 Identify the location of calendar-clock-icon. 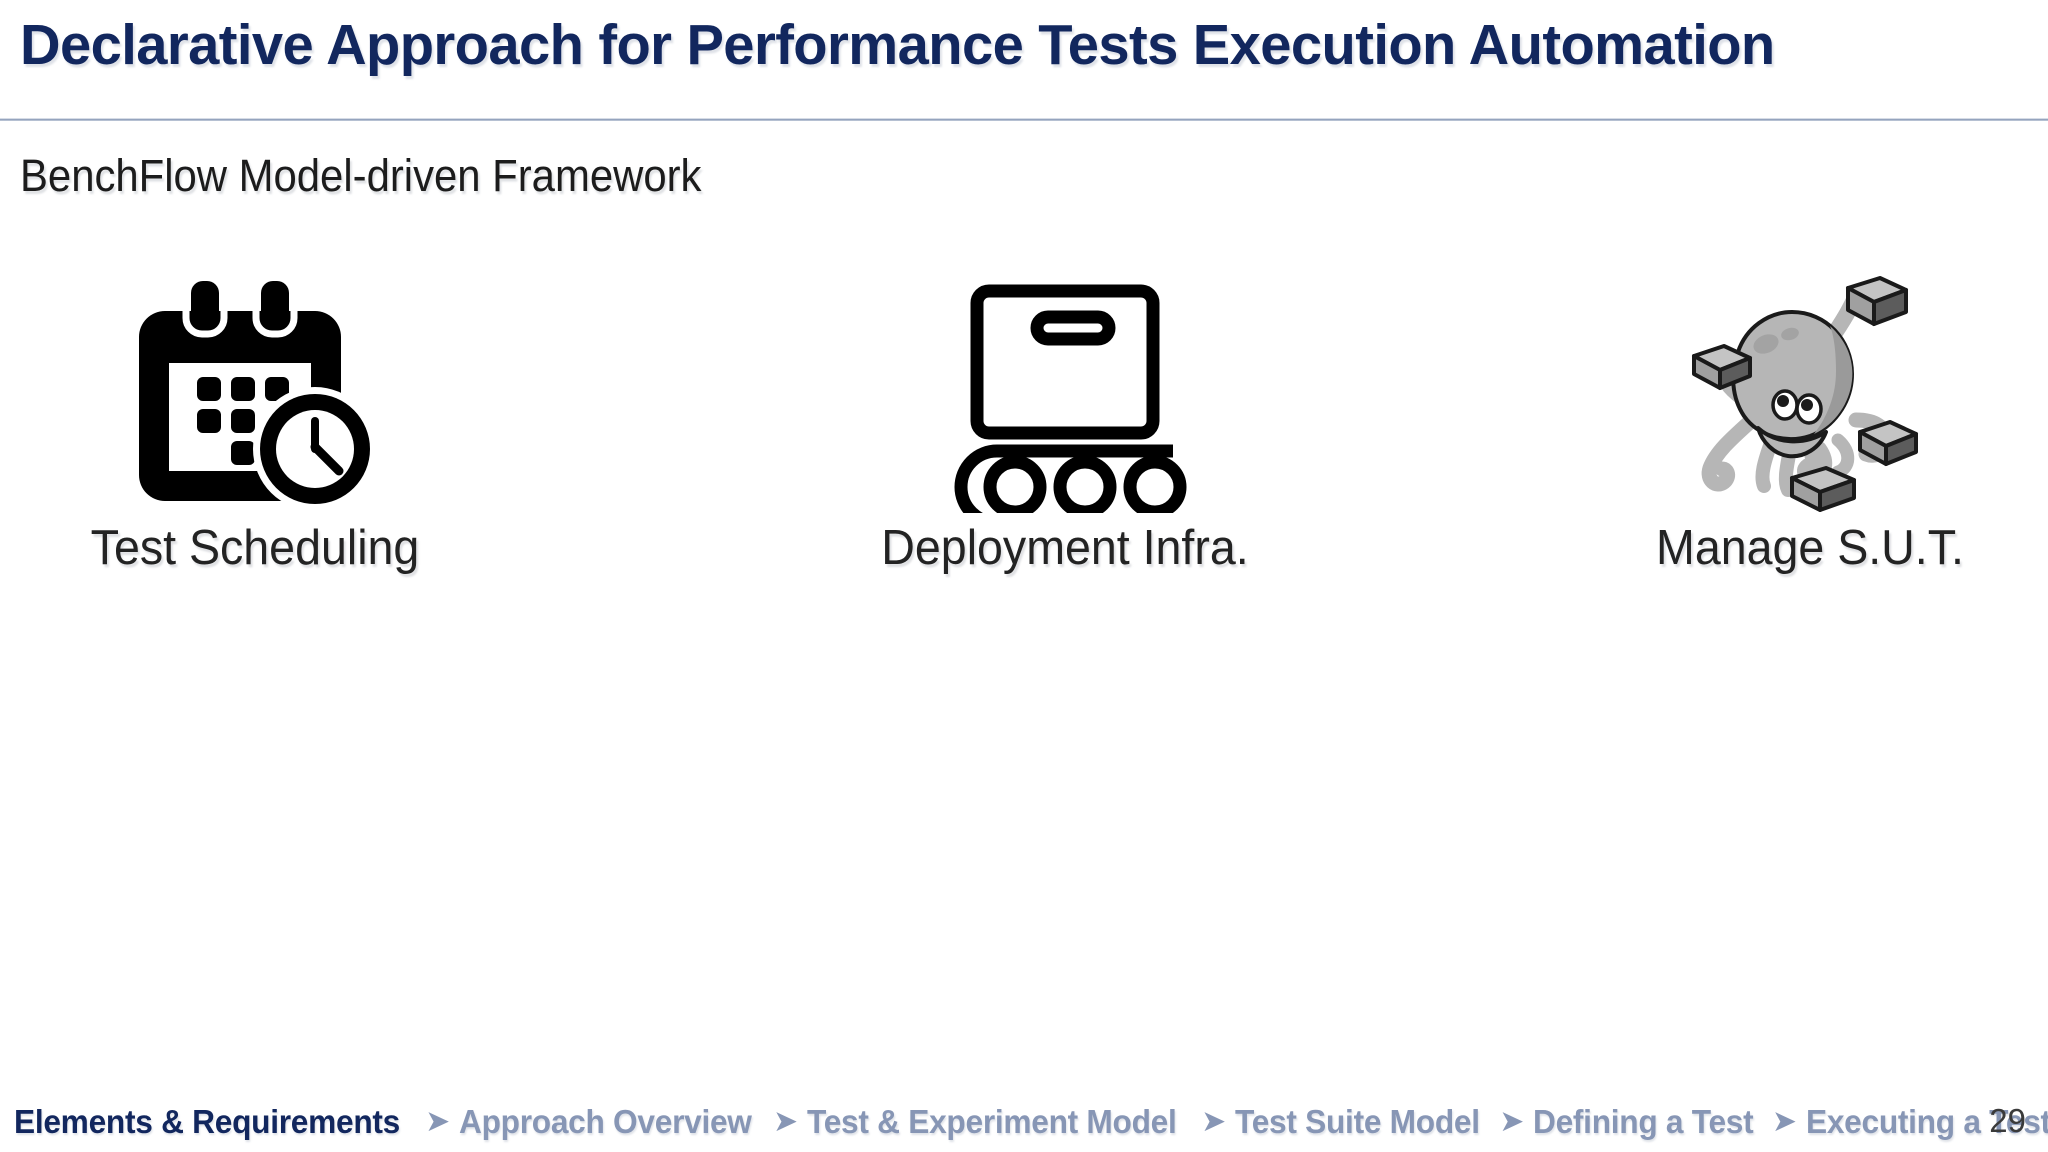
(267, 392).